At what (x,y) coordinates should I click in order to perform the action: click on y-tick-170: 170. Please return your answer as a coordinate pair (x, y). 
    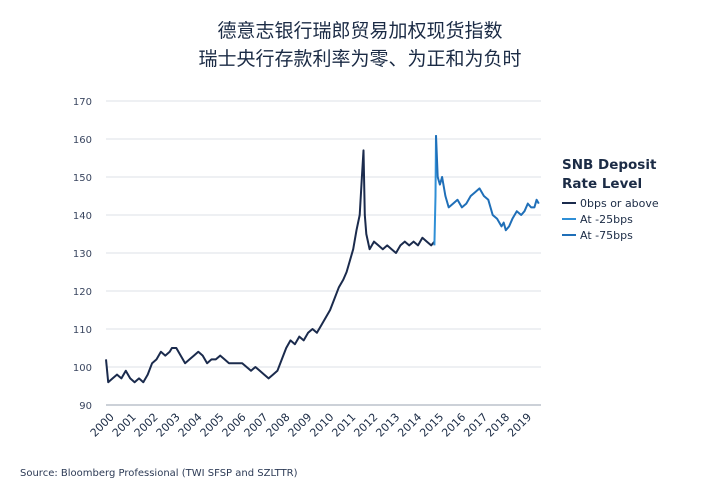
    Looking at the image, I should click on (82, 102).